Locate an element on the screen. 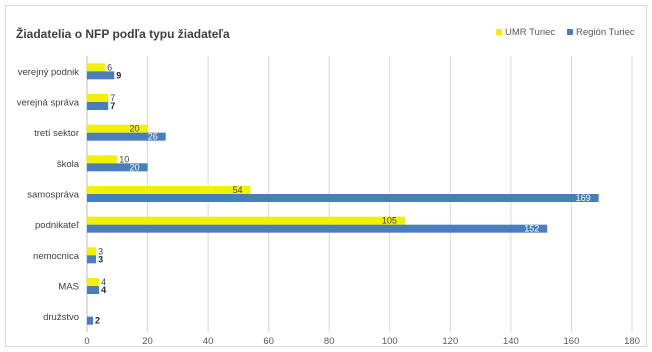 This screenshot has height=352, width=652. x-tick-label: 160 is located at coordinates (572, 341).